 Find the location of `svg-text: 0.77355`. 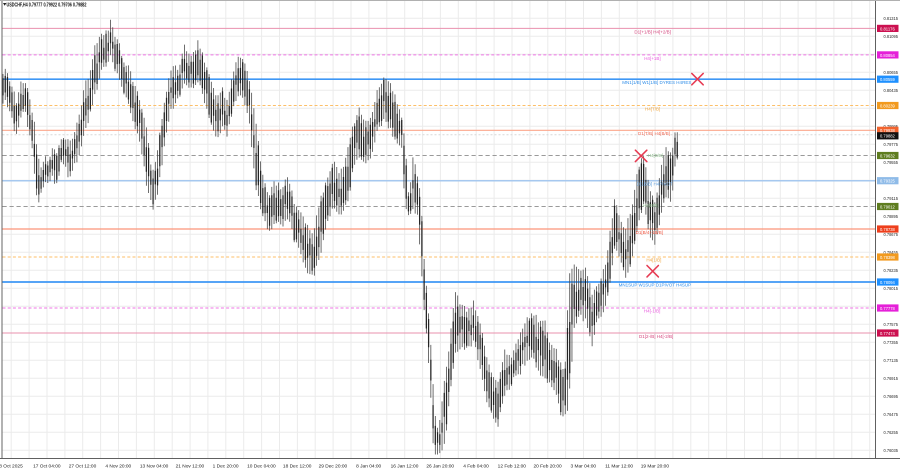

svg-text: 0.77355 is located at coordinates (891, 343).